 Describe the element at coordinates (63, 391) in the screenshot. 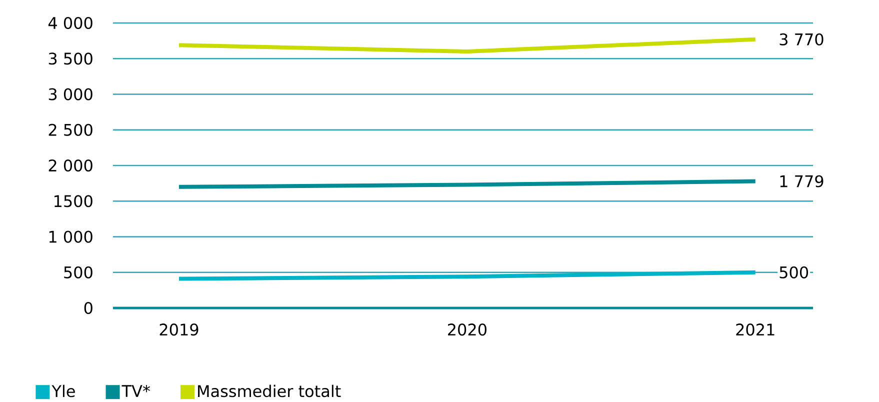

I see `legend-label: Yle` at that location.